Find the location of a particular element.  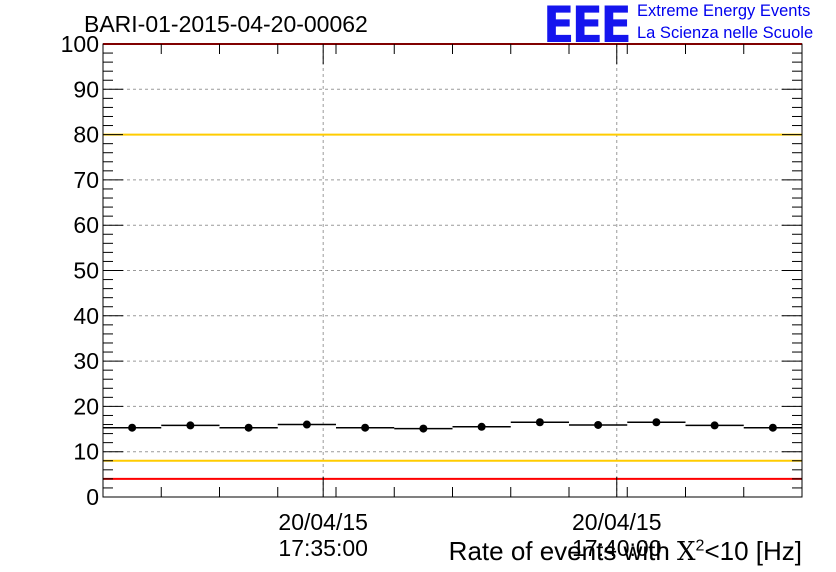

y-tick-label: 50 is located at coordinates (86, 271).